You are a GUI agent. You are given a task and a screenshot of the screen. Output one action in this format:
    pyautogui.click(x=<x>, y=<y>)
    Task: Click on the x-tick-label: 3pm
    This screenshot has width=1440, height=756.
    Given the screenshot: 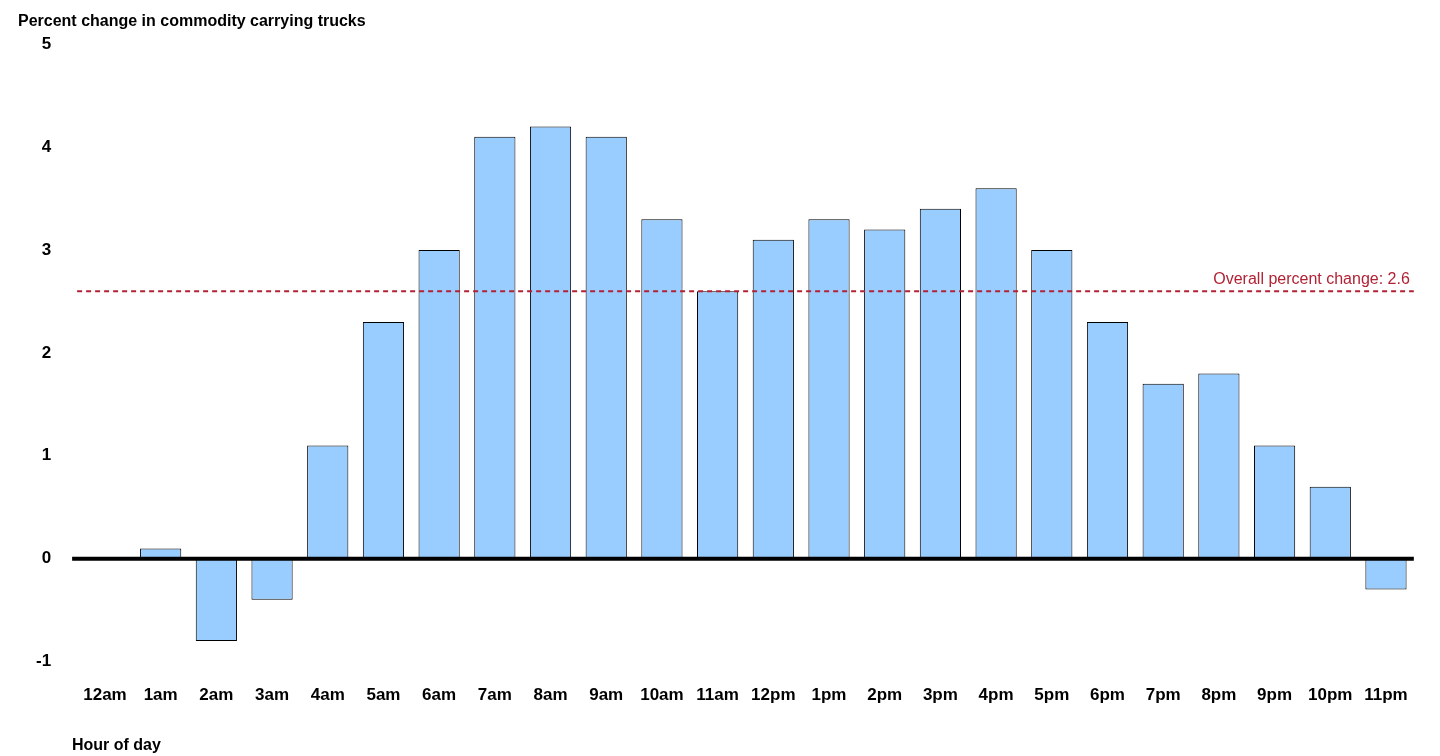 What is the action you would take?
    pyautogui.click(x=940, y=695)
    